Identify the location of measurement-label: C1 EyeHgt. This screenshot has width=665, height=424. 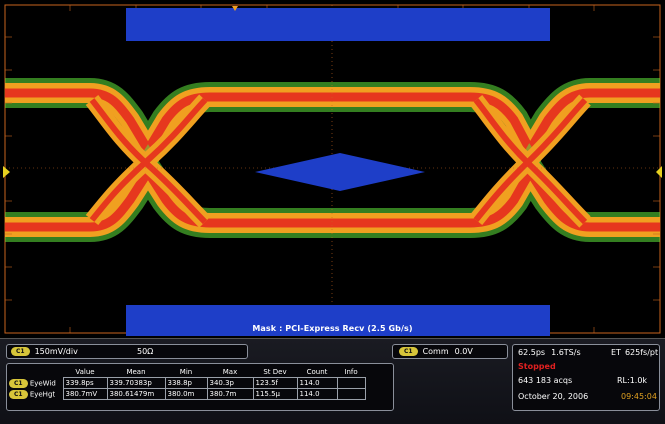
(36, 394).